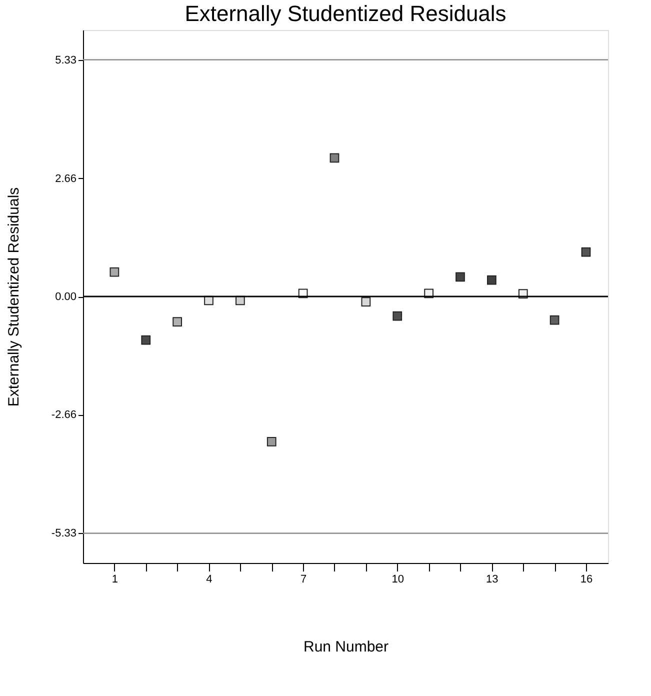 Image resolution: width=651 pixels, height=696 pixels. I want to click on x-tick-label: 1, so click(115, 580).